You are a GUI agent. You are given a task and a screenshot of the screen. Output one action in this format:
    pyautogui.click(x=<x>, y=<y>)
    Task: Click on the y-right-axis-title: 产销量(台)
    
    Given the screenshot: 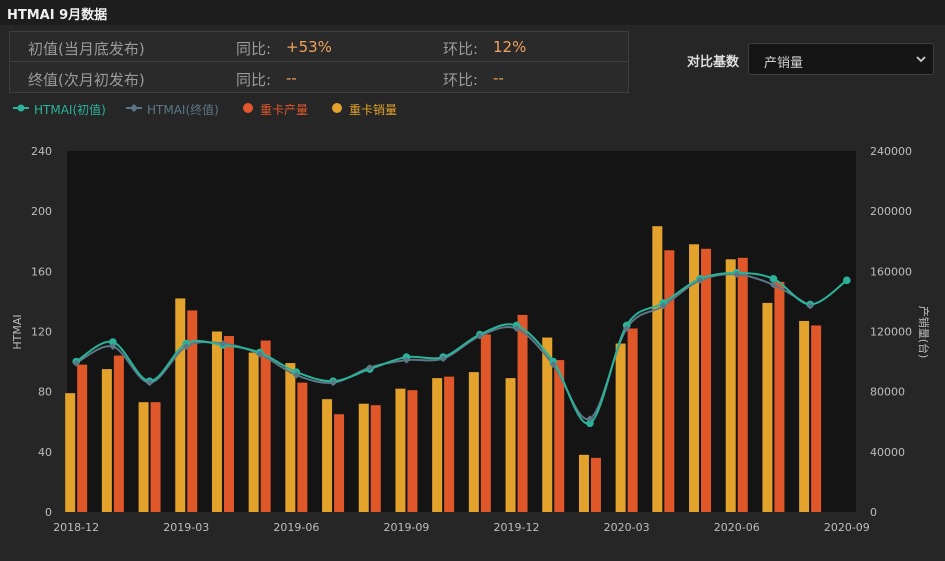 What is the action you would take?
    pyautogui.click(x=924, y=332)
    